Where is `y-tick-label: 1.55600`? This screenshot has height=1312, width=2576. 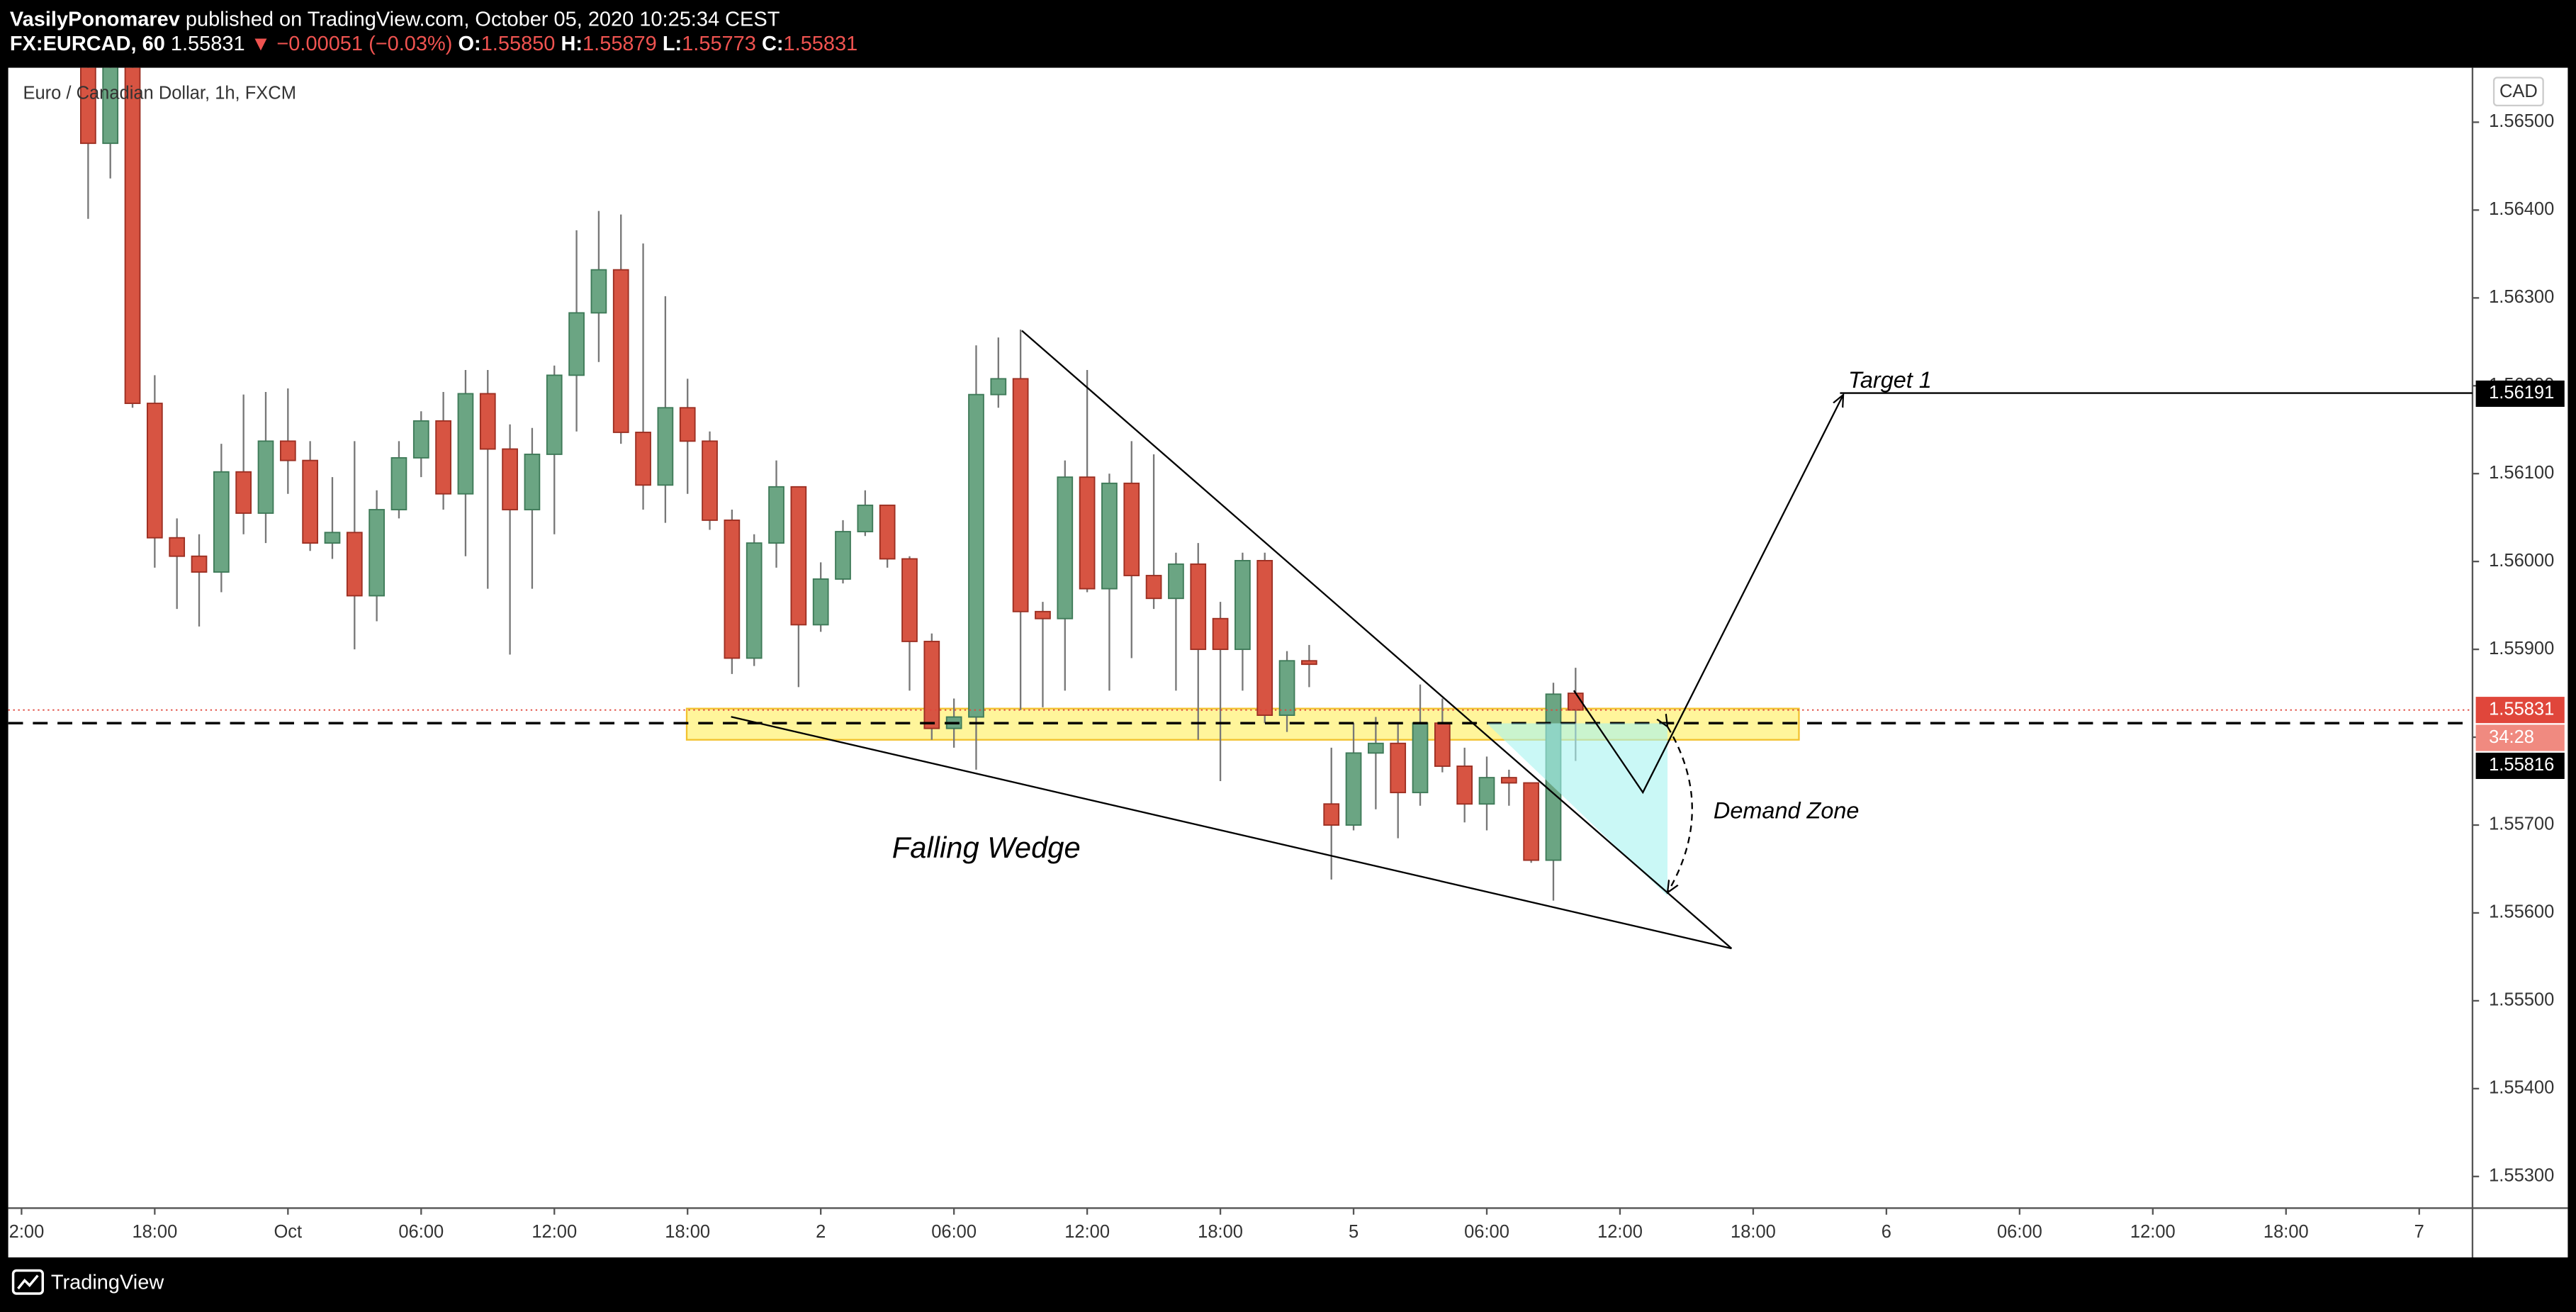 y-tick-label: 1.55600 is located at coordinates (2521, 912).